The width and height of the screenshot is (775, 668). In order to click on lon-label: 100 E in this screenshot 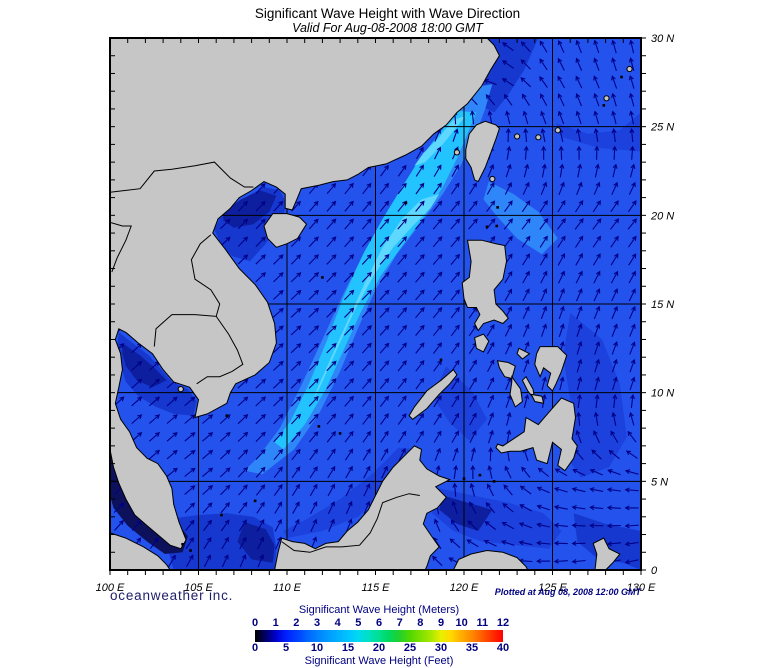, I will do `click(110, 588)`.